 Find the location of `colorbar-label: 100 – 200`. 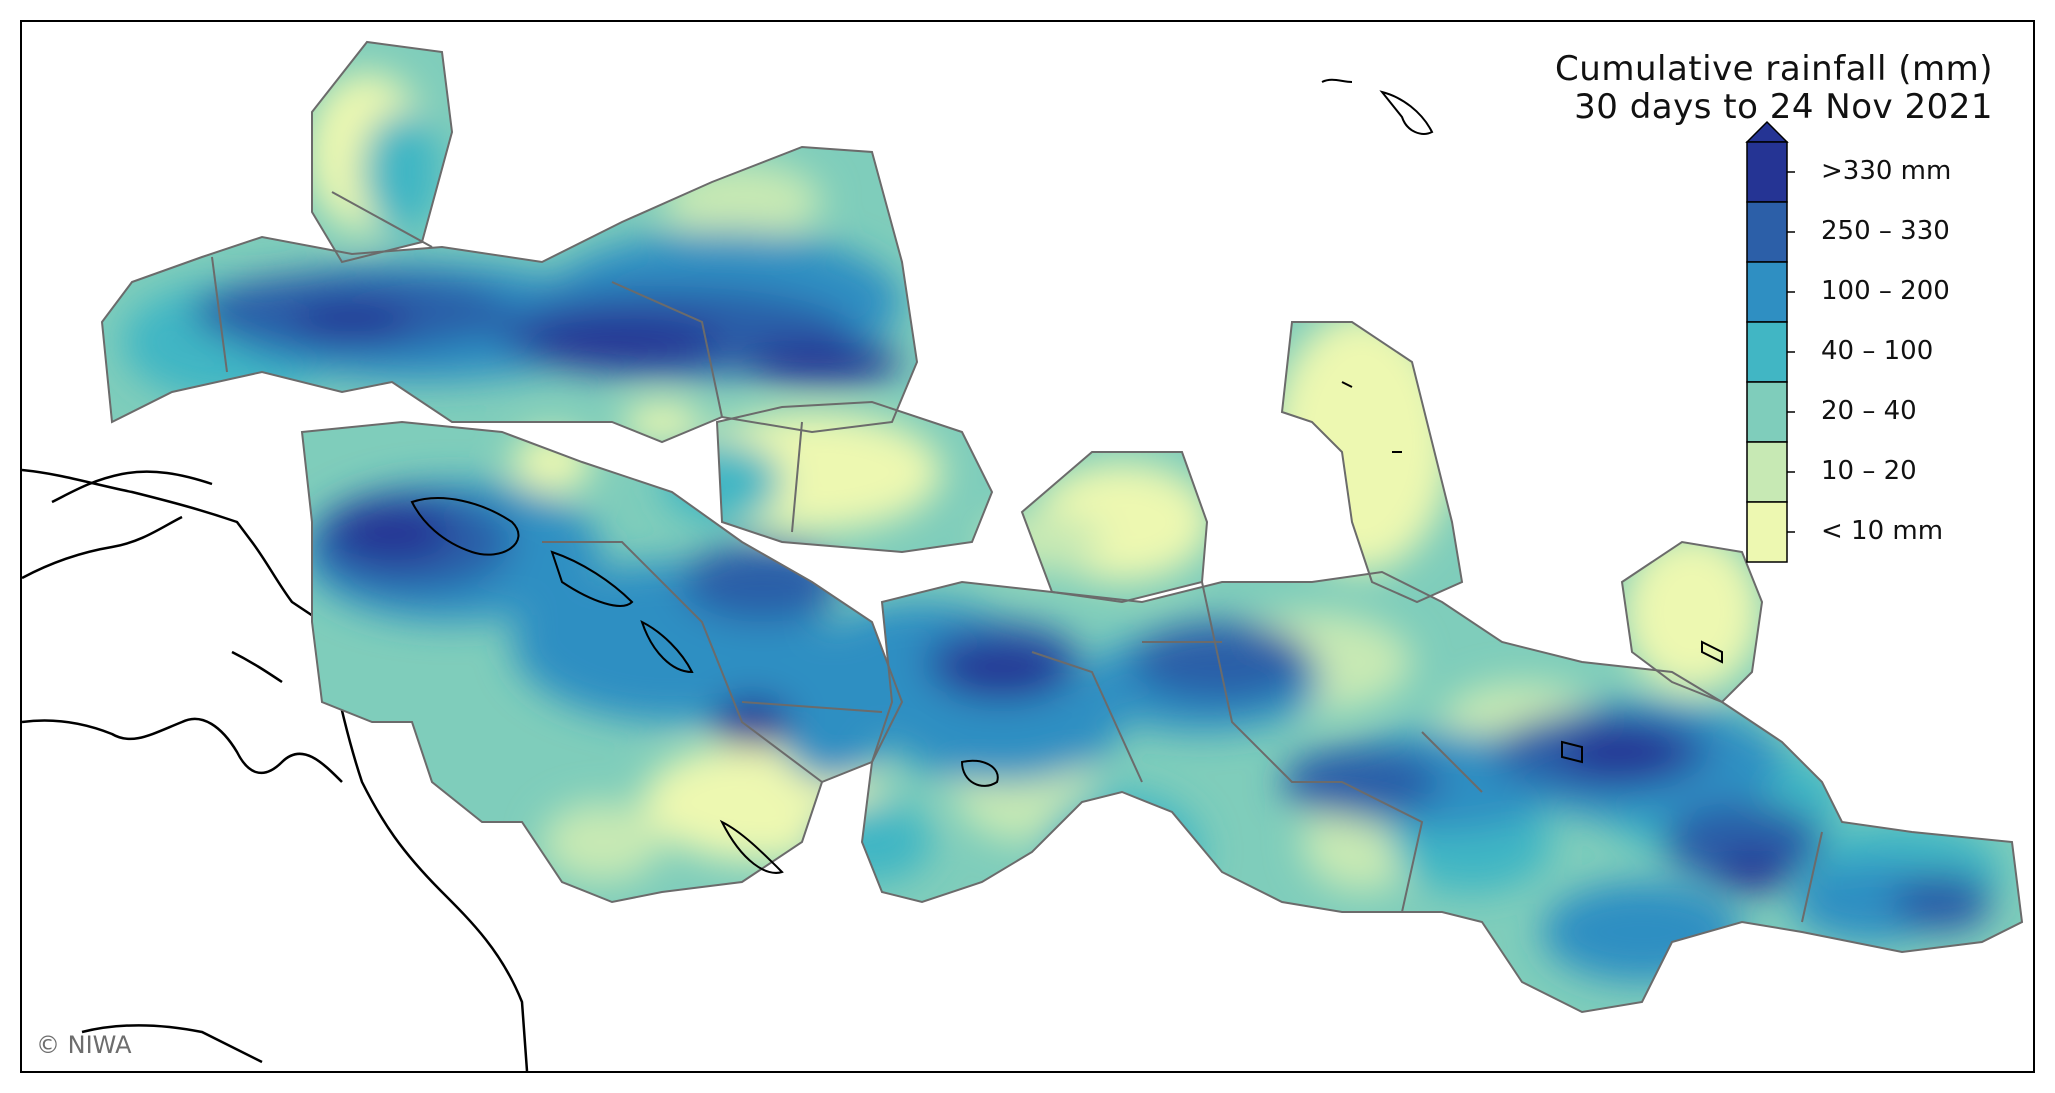

colorbar-label: 100 – 200 is located at coordinates (1885, 291).